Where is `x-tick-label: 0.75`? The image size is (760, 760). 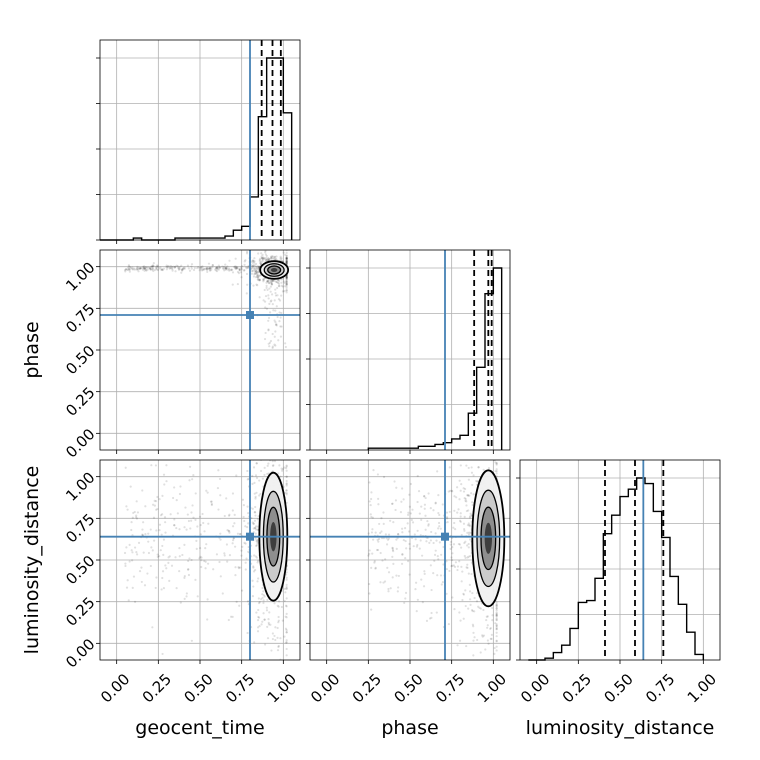 x-tick-label: 0.75 is located at coordinates (240, 688).